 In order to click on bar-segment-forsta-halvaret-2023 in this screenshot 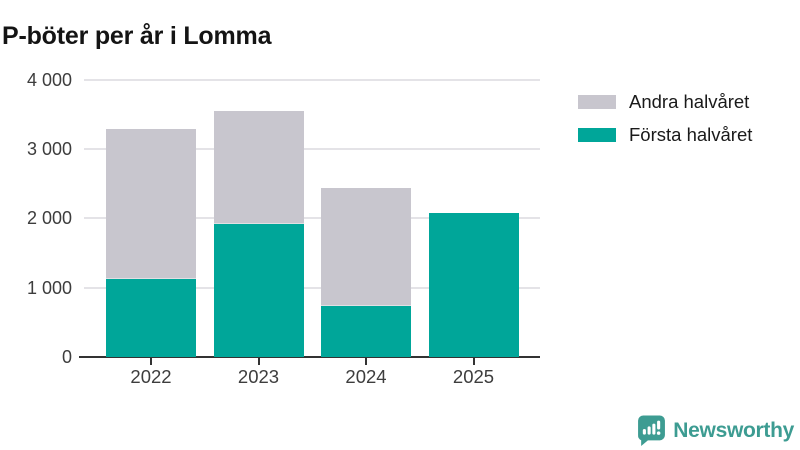, I will do `click(258, 290)`.